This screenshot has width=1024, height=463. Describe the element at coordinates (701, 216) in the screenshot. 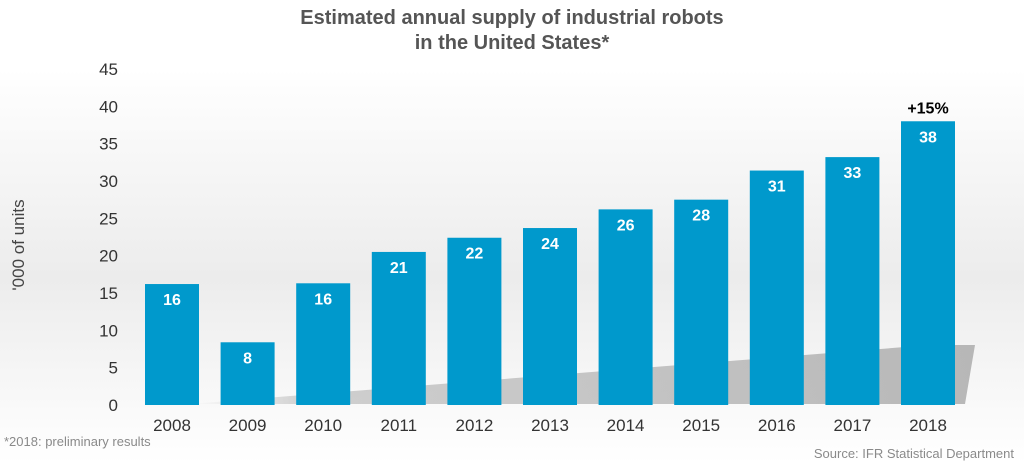

I see `data-label-2015: 28` at that location.